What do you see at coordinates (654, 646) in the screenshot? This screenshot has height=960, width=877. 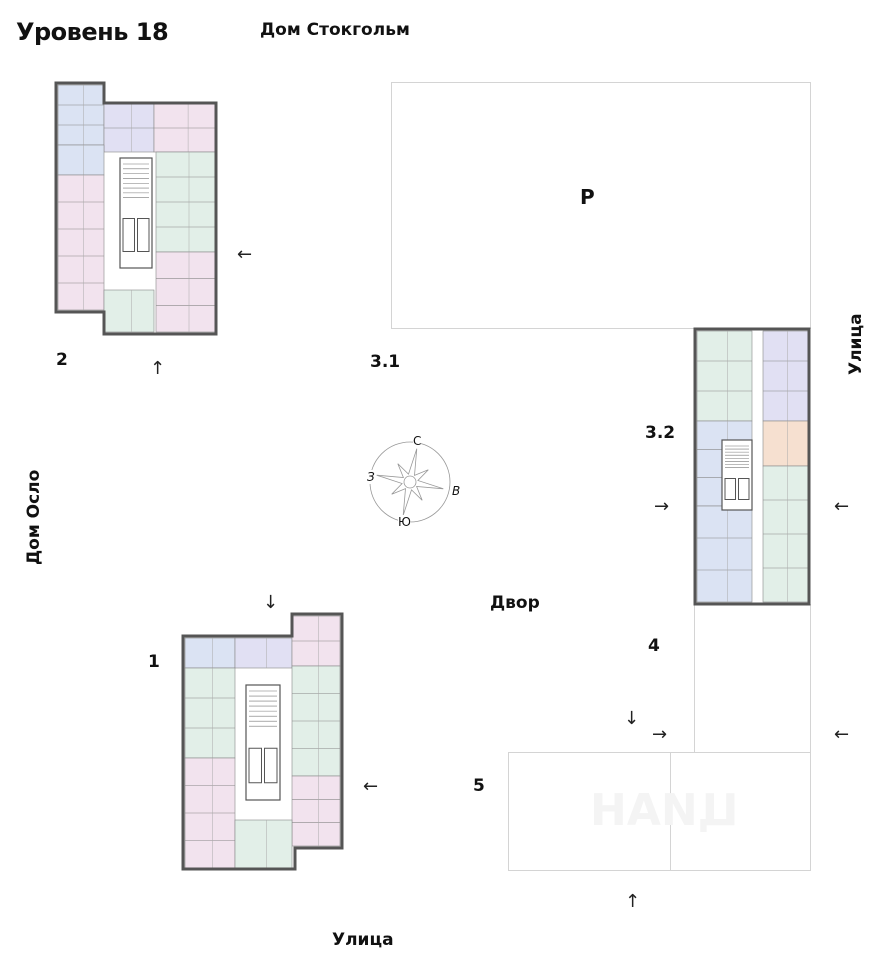 I see `section-number-4: 4` at bounding box center [654, 646].